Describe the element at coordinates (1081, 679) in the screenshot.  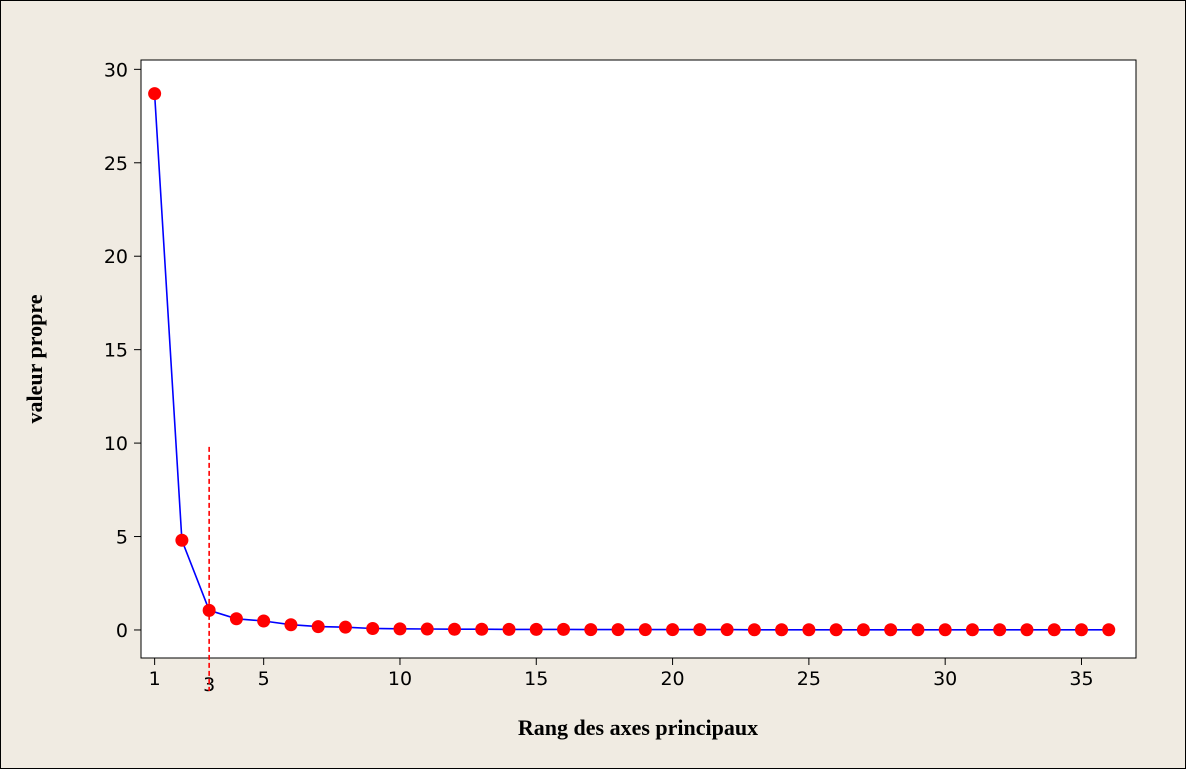
I see `x-tick-label: 35` at that location.